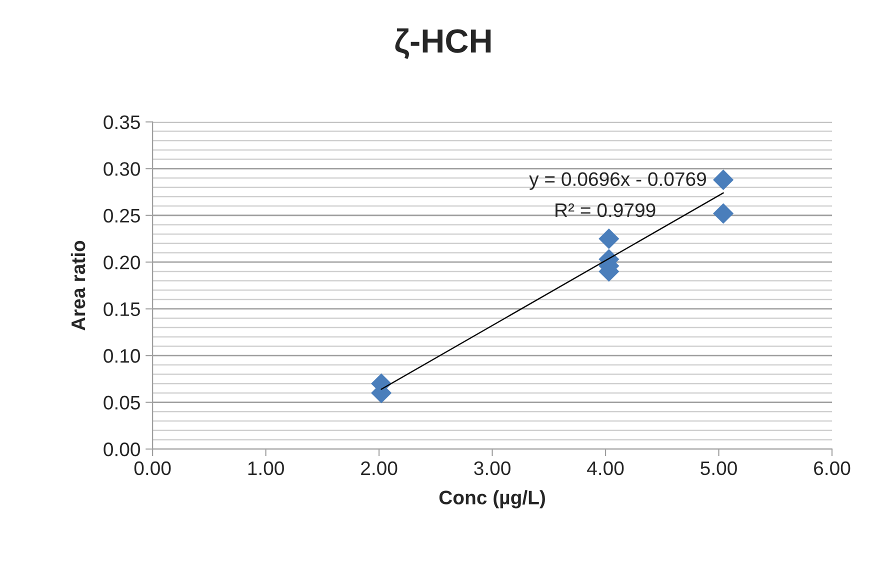 The height and width of the screenshot is (567, 887). What do you see at coordinates (78, 285) in the screenshot?
I see `y-axis-title: Area ratio` at bounding box center [78, 285].